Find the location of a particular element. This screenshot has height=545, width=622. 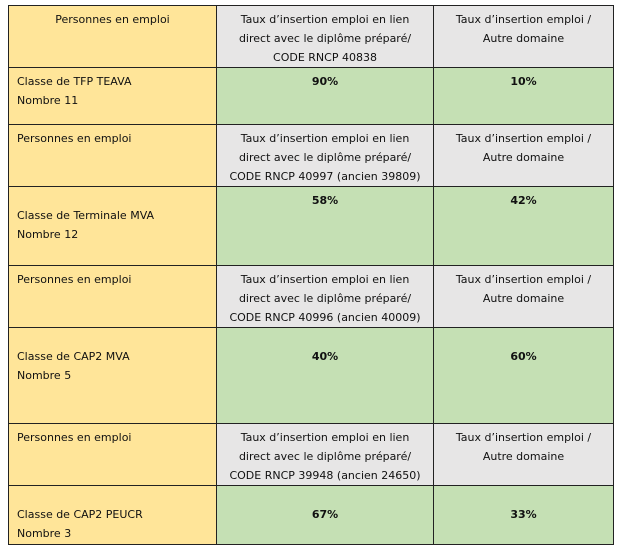

other-rate: 10% is located at coordinates (523, 96).